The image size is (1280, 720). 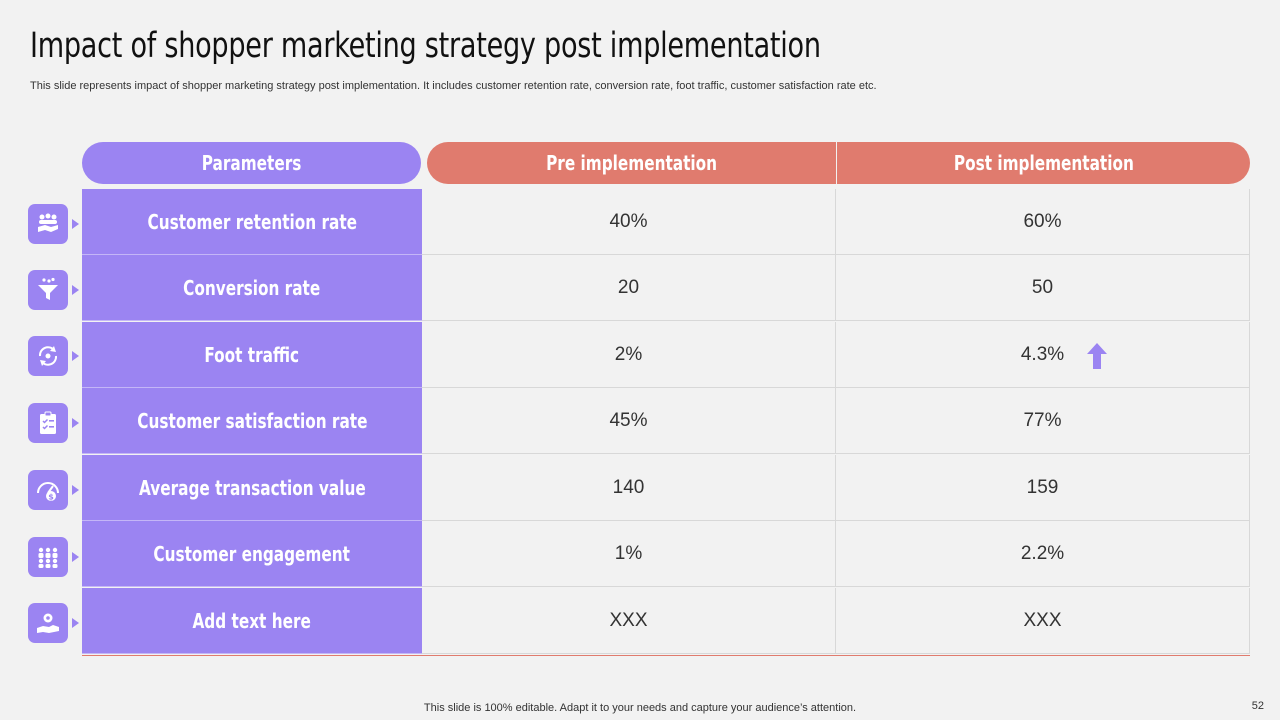 I want to click on header-post-label: Post implementation, so click(x=1043, y=163).